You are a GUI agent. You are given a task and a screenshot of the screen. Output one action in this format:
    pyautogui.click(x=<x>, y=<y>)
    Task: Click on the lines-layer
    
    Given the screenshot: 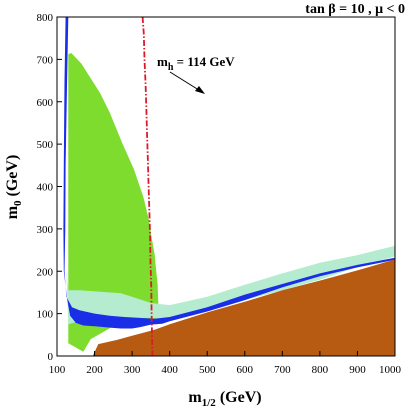 What is the action you would take?
    pyautogui.click(x=147, y=186)
    